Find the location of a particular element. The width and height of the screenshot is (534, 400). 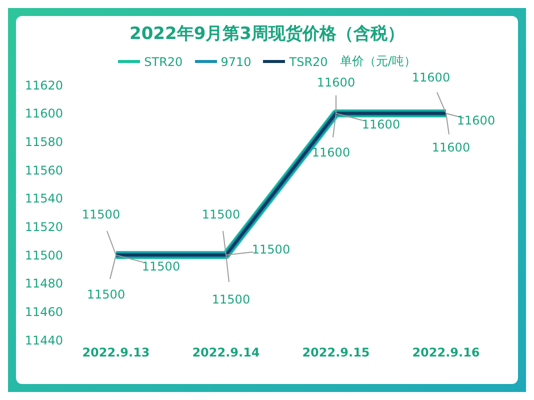

legend-label: STR20 is located at coordinates (163, 62).